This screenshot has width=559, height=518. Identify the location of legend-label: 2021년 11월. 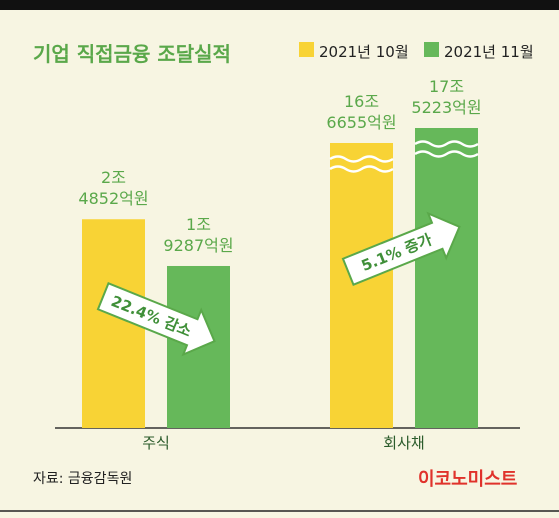
(489, 52).